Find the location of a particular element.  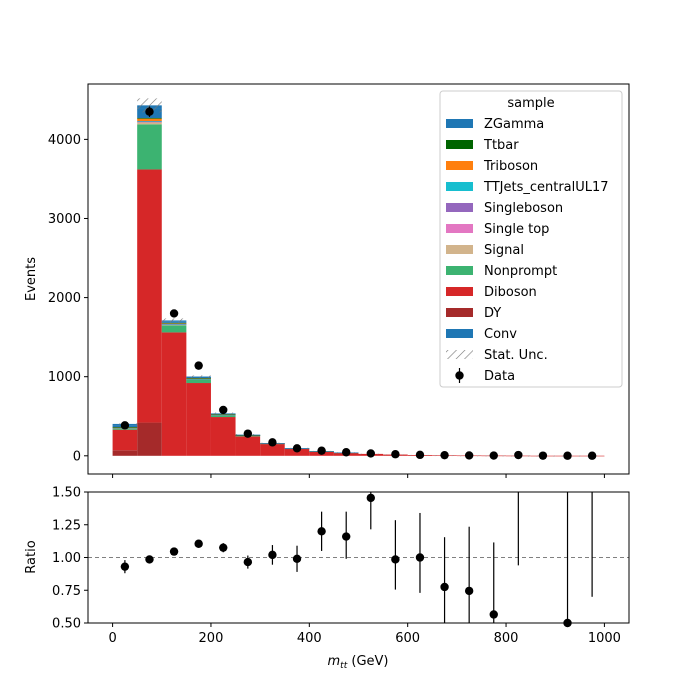

ratio-x-tick-label: 800 is located at coordinates (506, 638).